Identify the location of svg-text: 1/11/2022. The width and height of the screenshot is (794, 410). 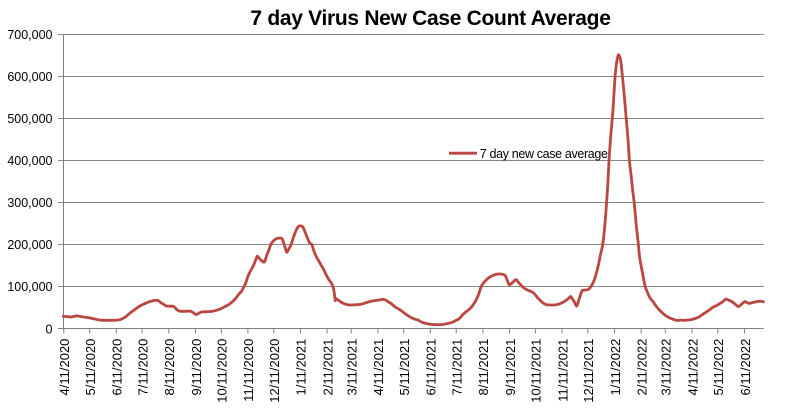
(615, 367).